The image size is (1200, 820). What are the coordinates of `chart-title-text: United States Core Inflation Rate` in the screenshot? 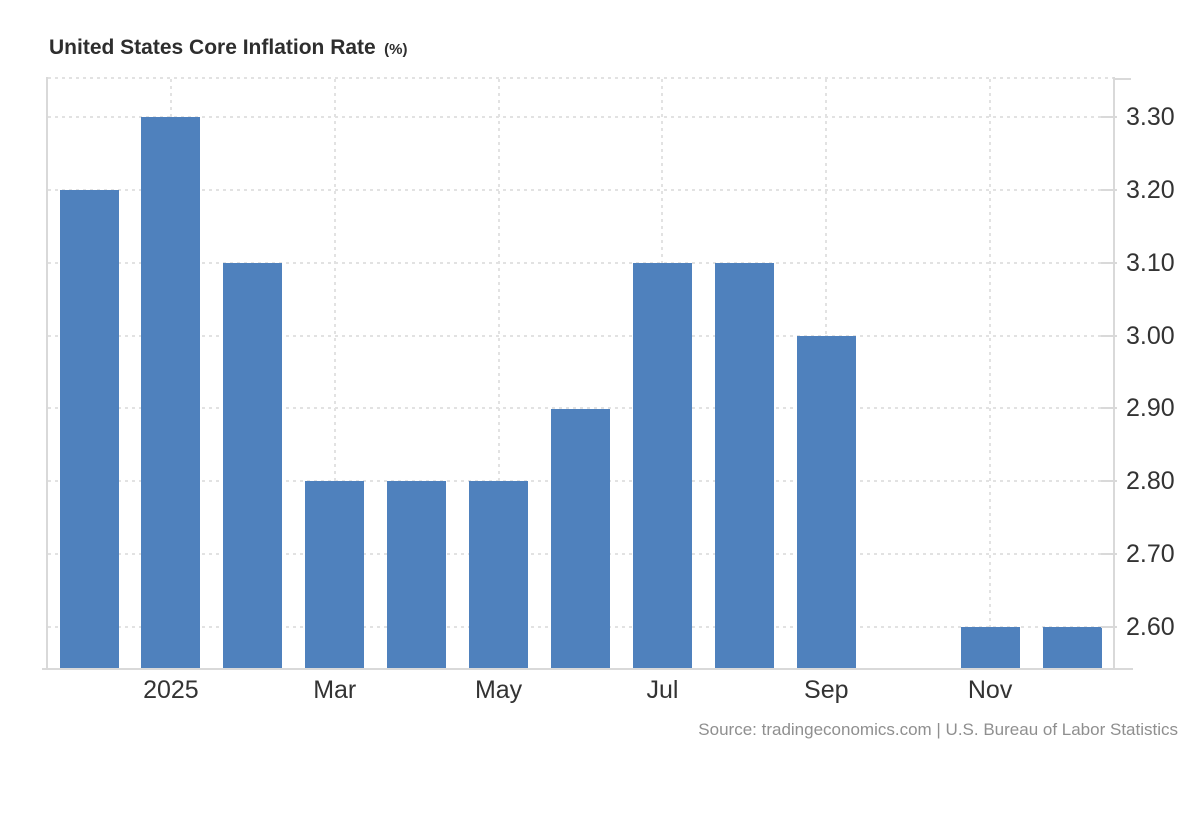 It's located at (212, 47).